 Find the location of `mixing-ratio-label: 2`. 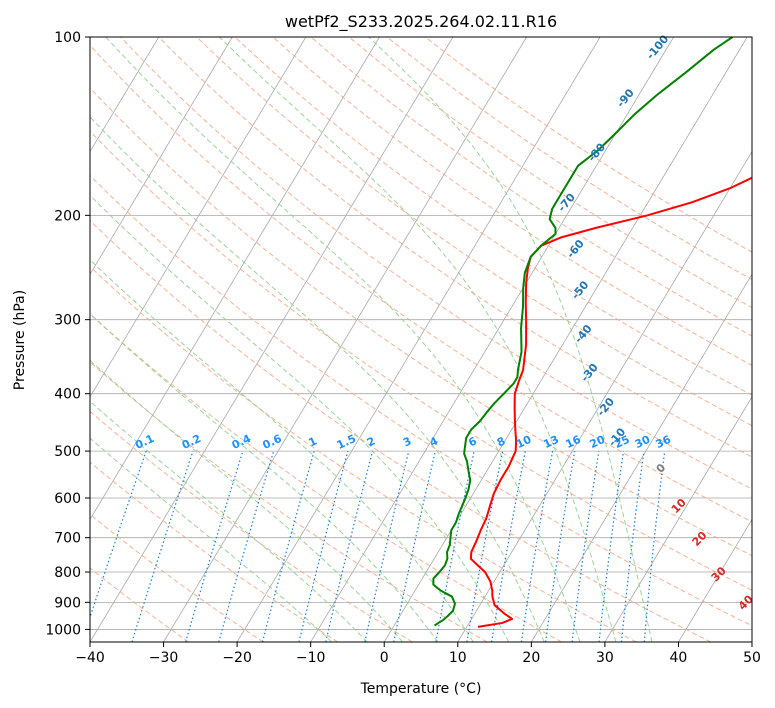

mixing-ratio-label: 2 is located at coordinates (371, 441).